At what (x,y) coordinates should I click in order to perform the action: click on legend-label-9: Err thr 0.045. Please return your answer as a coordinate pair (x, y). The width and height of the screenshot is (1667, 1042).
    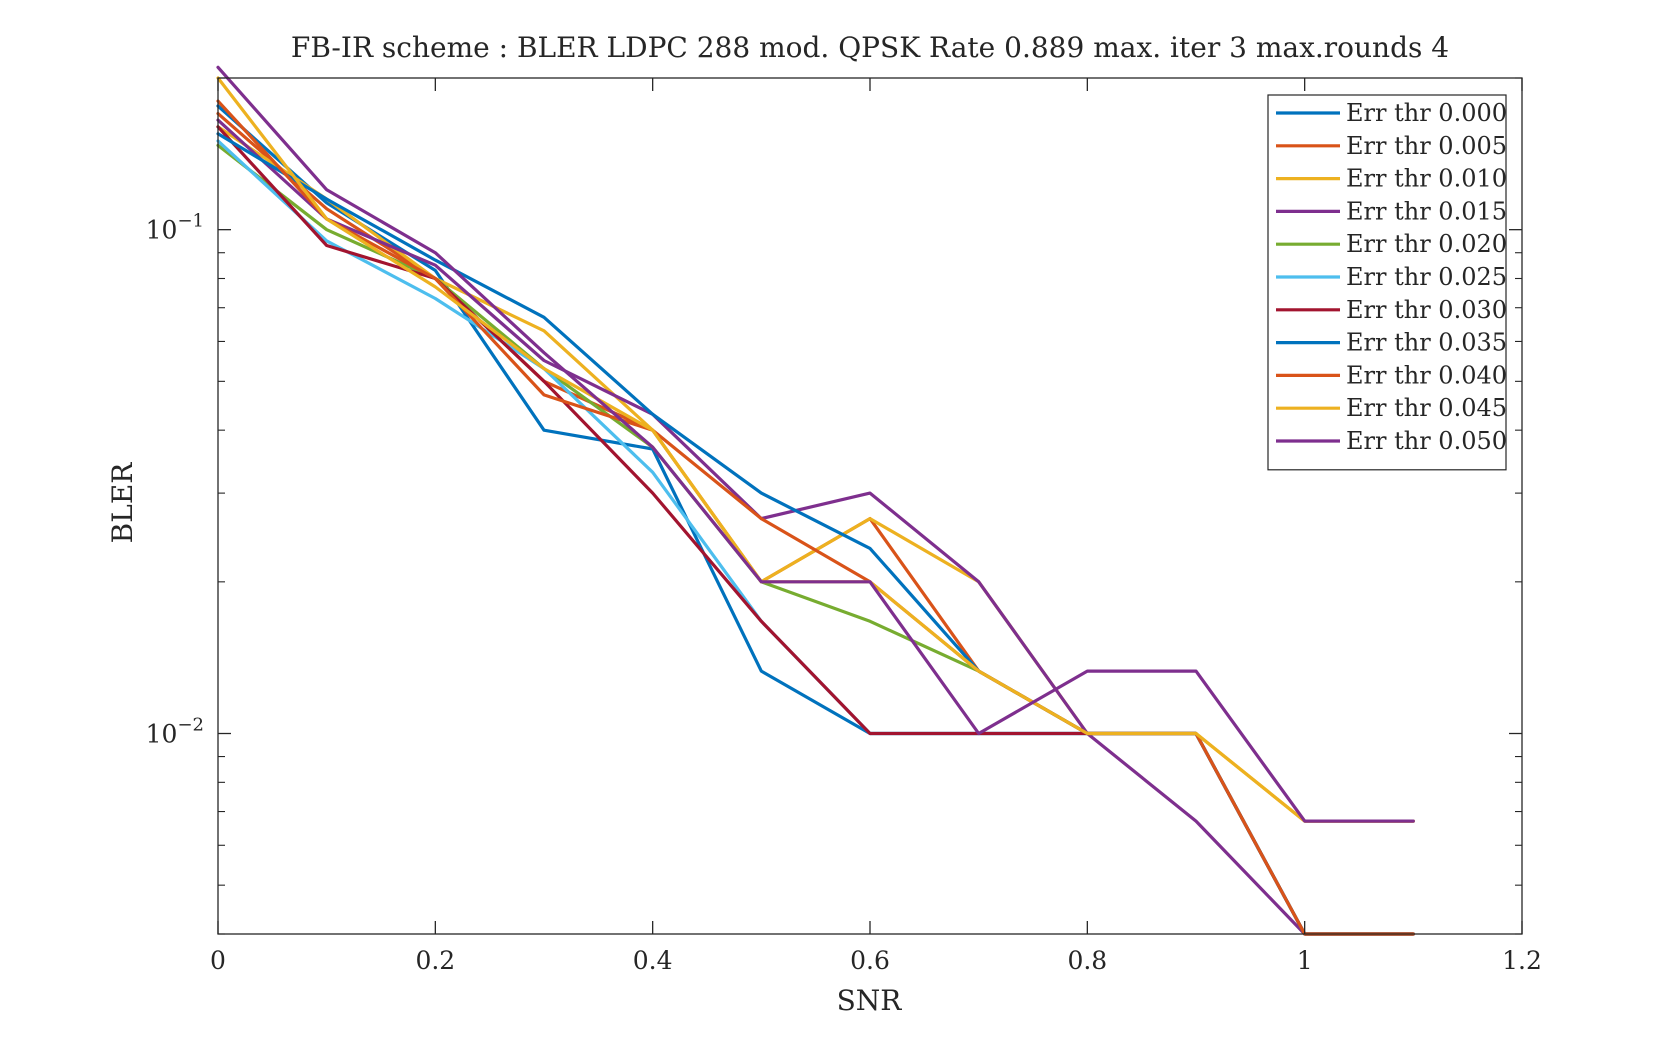
    Looking at the image, I should click on (1426, 408).